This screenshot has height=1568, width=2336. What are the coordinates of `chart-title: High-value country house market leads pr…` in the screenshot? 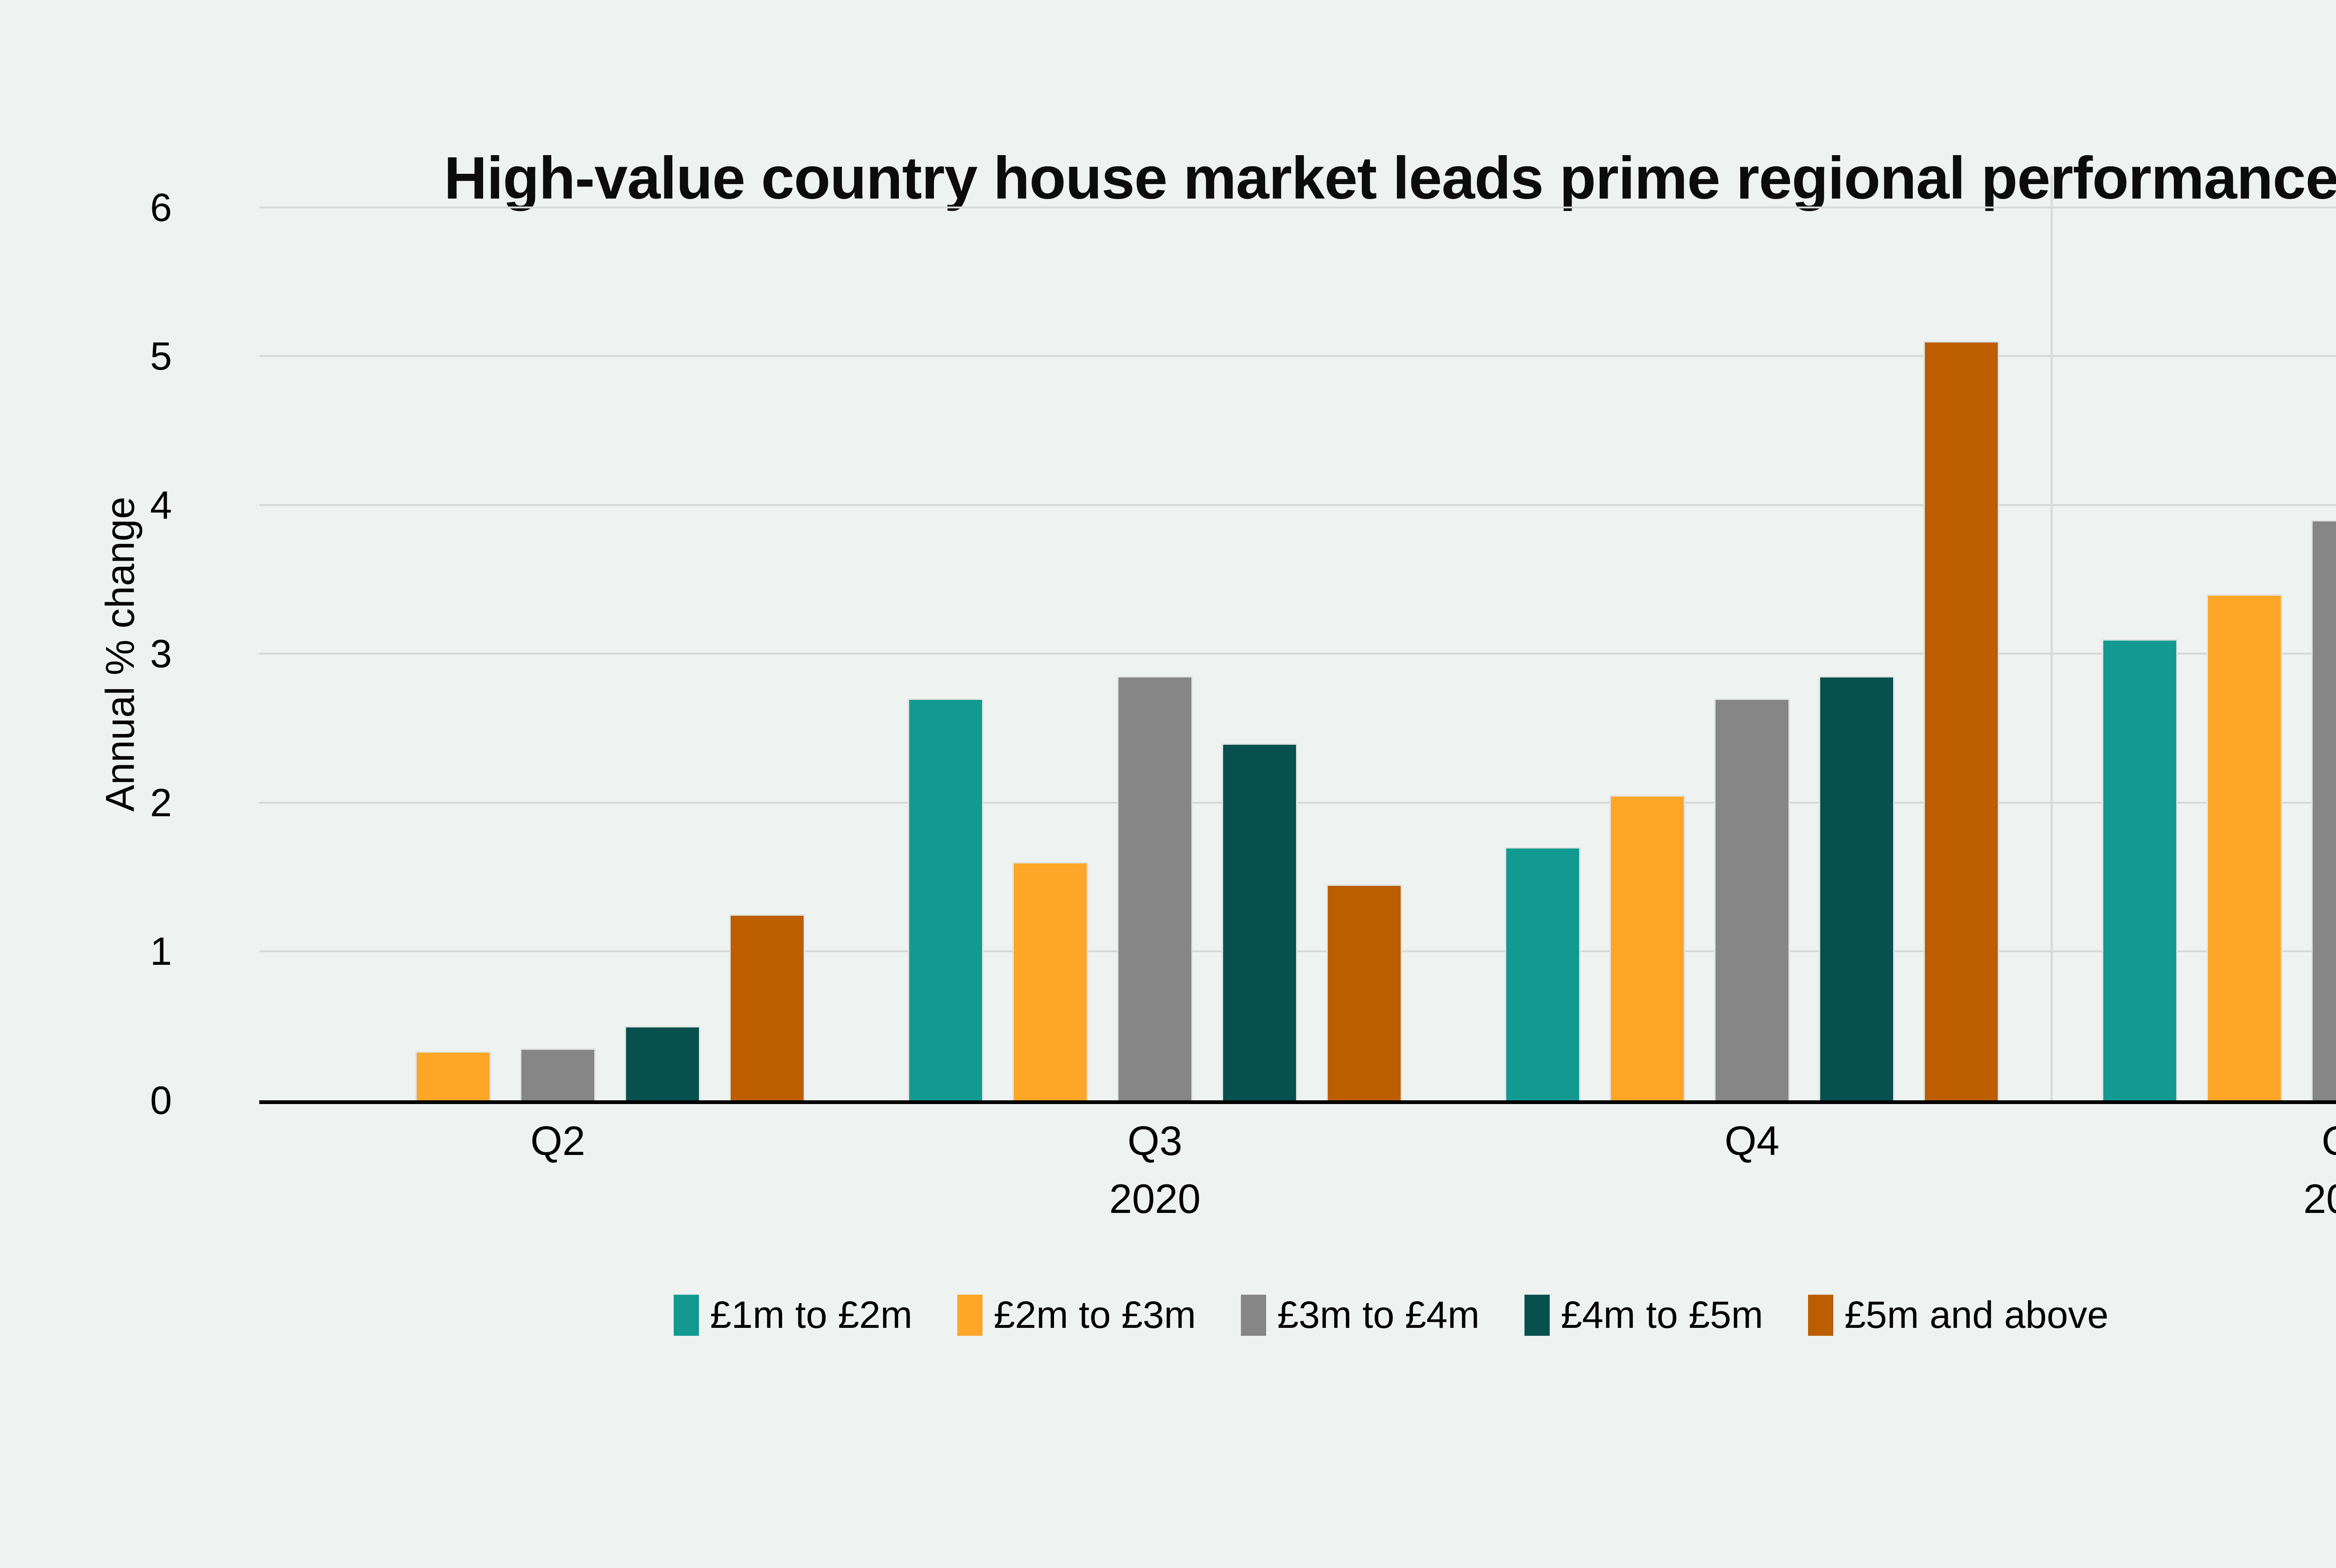 It's located at (1390, 178).